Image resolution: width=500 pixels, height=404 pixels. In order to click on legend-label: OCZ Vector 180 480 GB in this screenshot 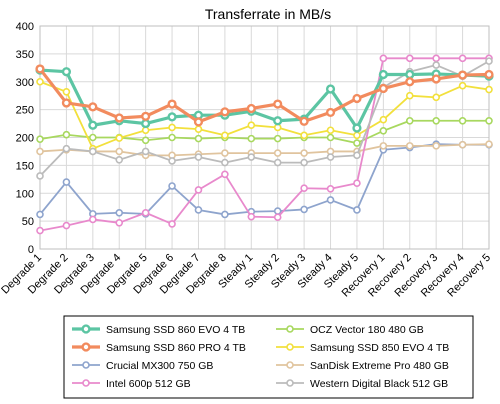, I will do `click(367, 330)`.